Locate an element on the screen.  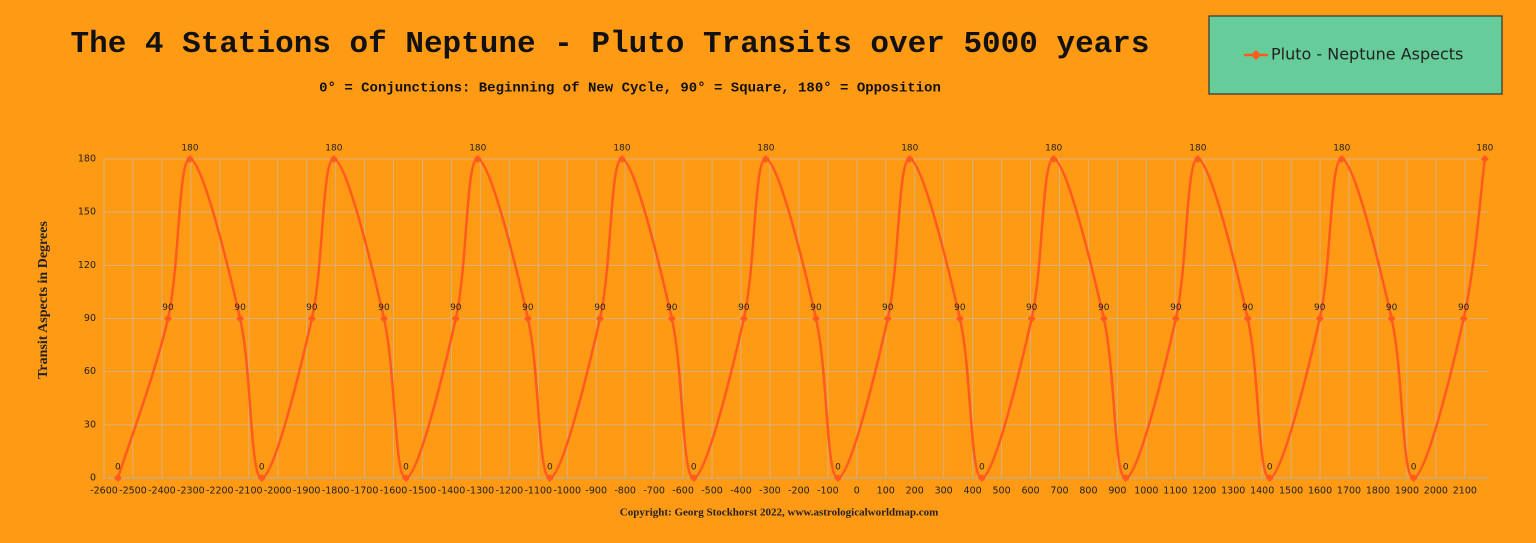
y-axis-label: Transit Aspects in Degrees is located at coordinates (43, 300).